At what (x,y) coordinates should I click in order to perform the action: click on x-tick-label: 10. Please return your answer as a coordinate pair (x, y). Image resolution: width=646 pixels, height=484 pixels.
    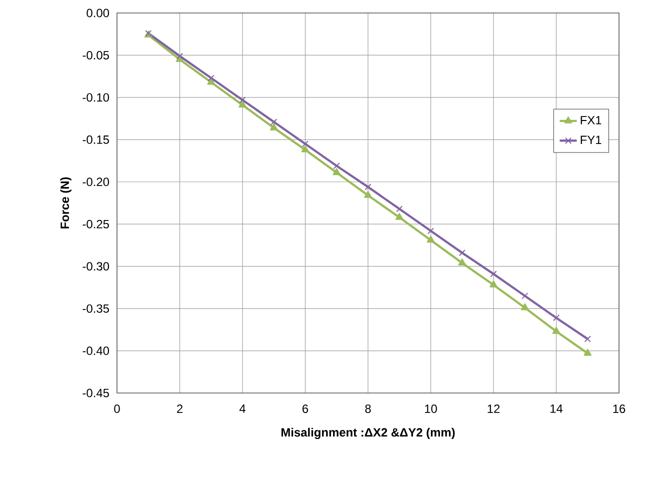
    Looking at the image, I should click on (431, 408).